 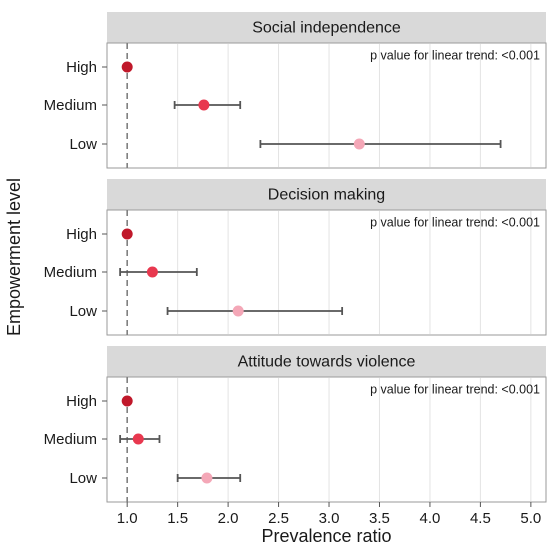 I want to click on x-axis-title: Prevalence ratio, so click(x=326, y=536).